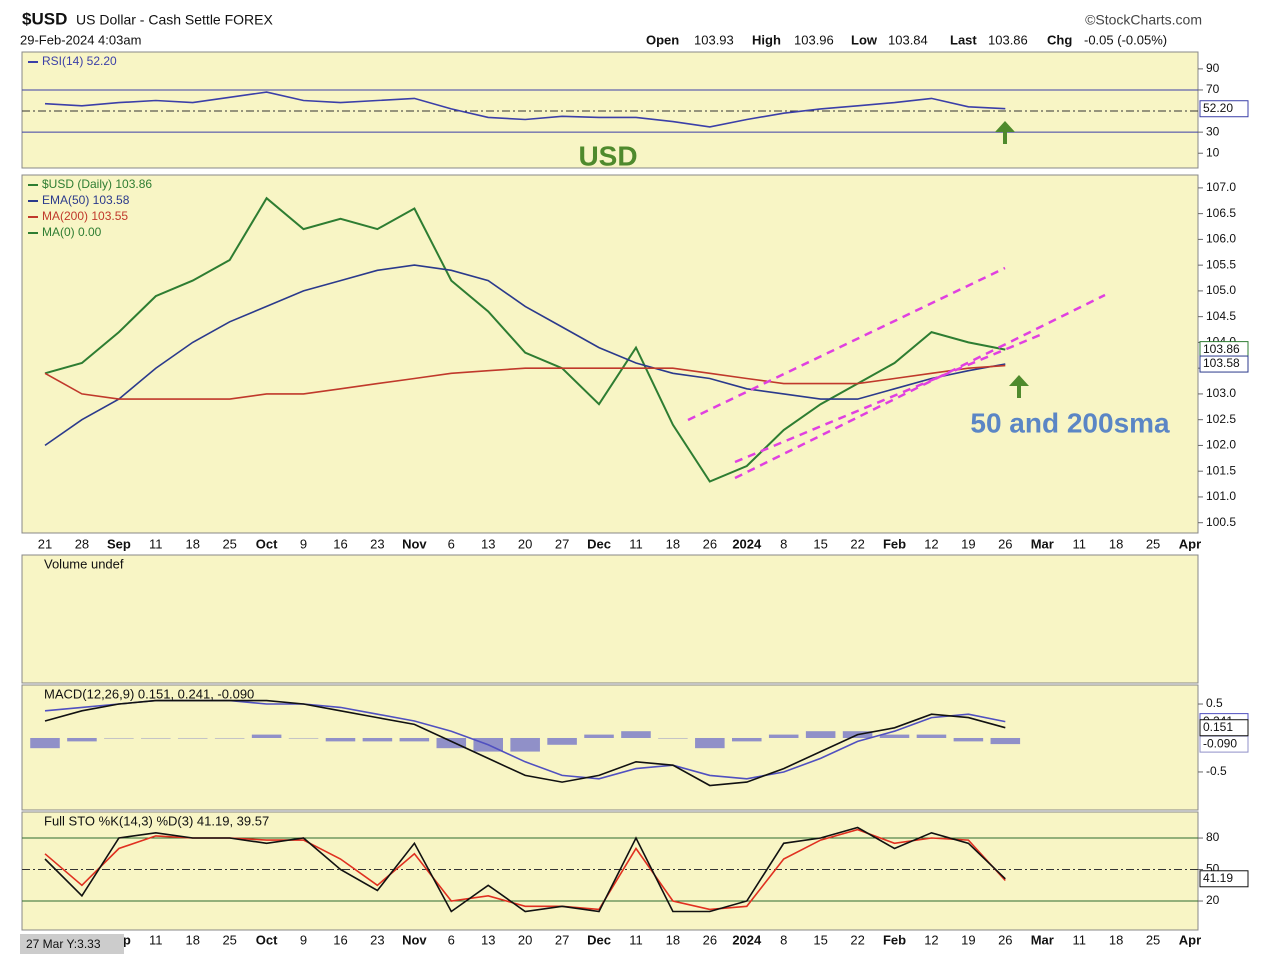 The height and width of the screenshot is (957, 1263). What do you see at coordinates (1221, 522) in the screenshot?
I see `y-tick-label: 100.5` at bounding box center [1221, 522].